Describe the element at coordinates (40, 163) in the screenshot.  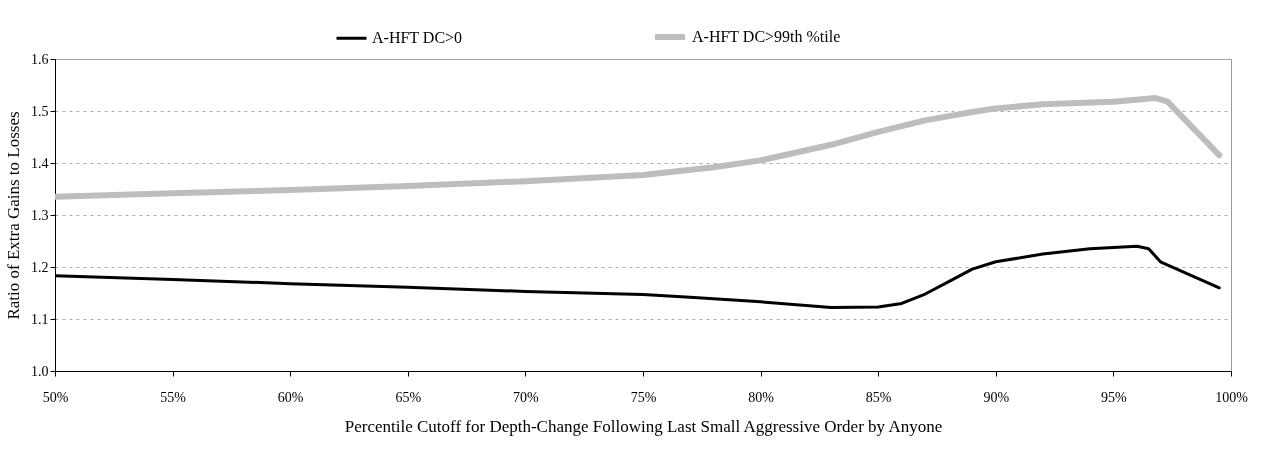
I see `y-tick-label: 1.4` at that location.